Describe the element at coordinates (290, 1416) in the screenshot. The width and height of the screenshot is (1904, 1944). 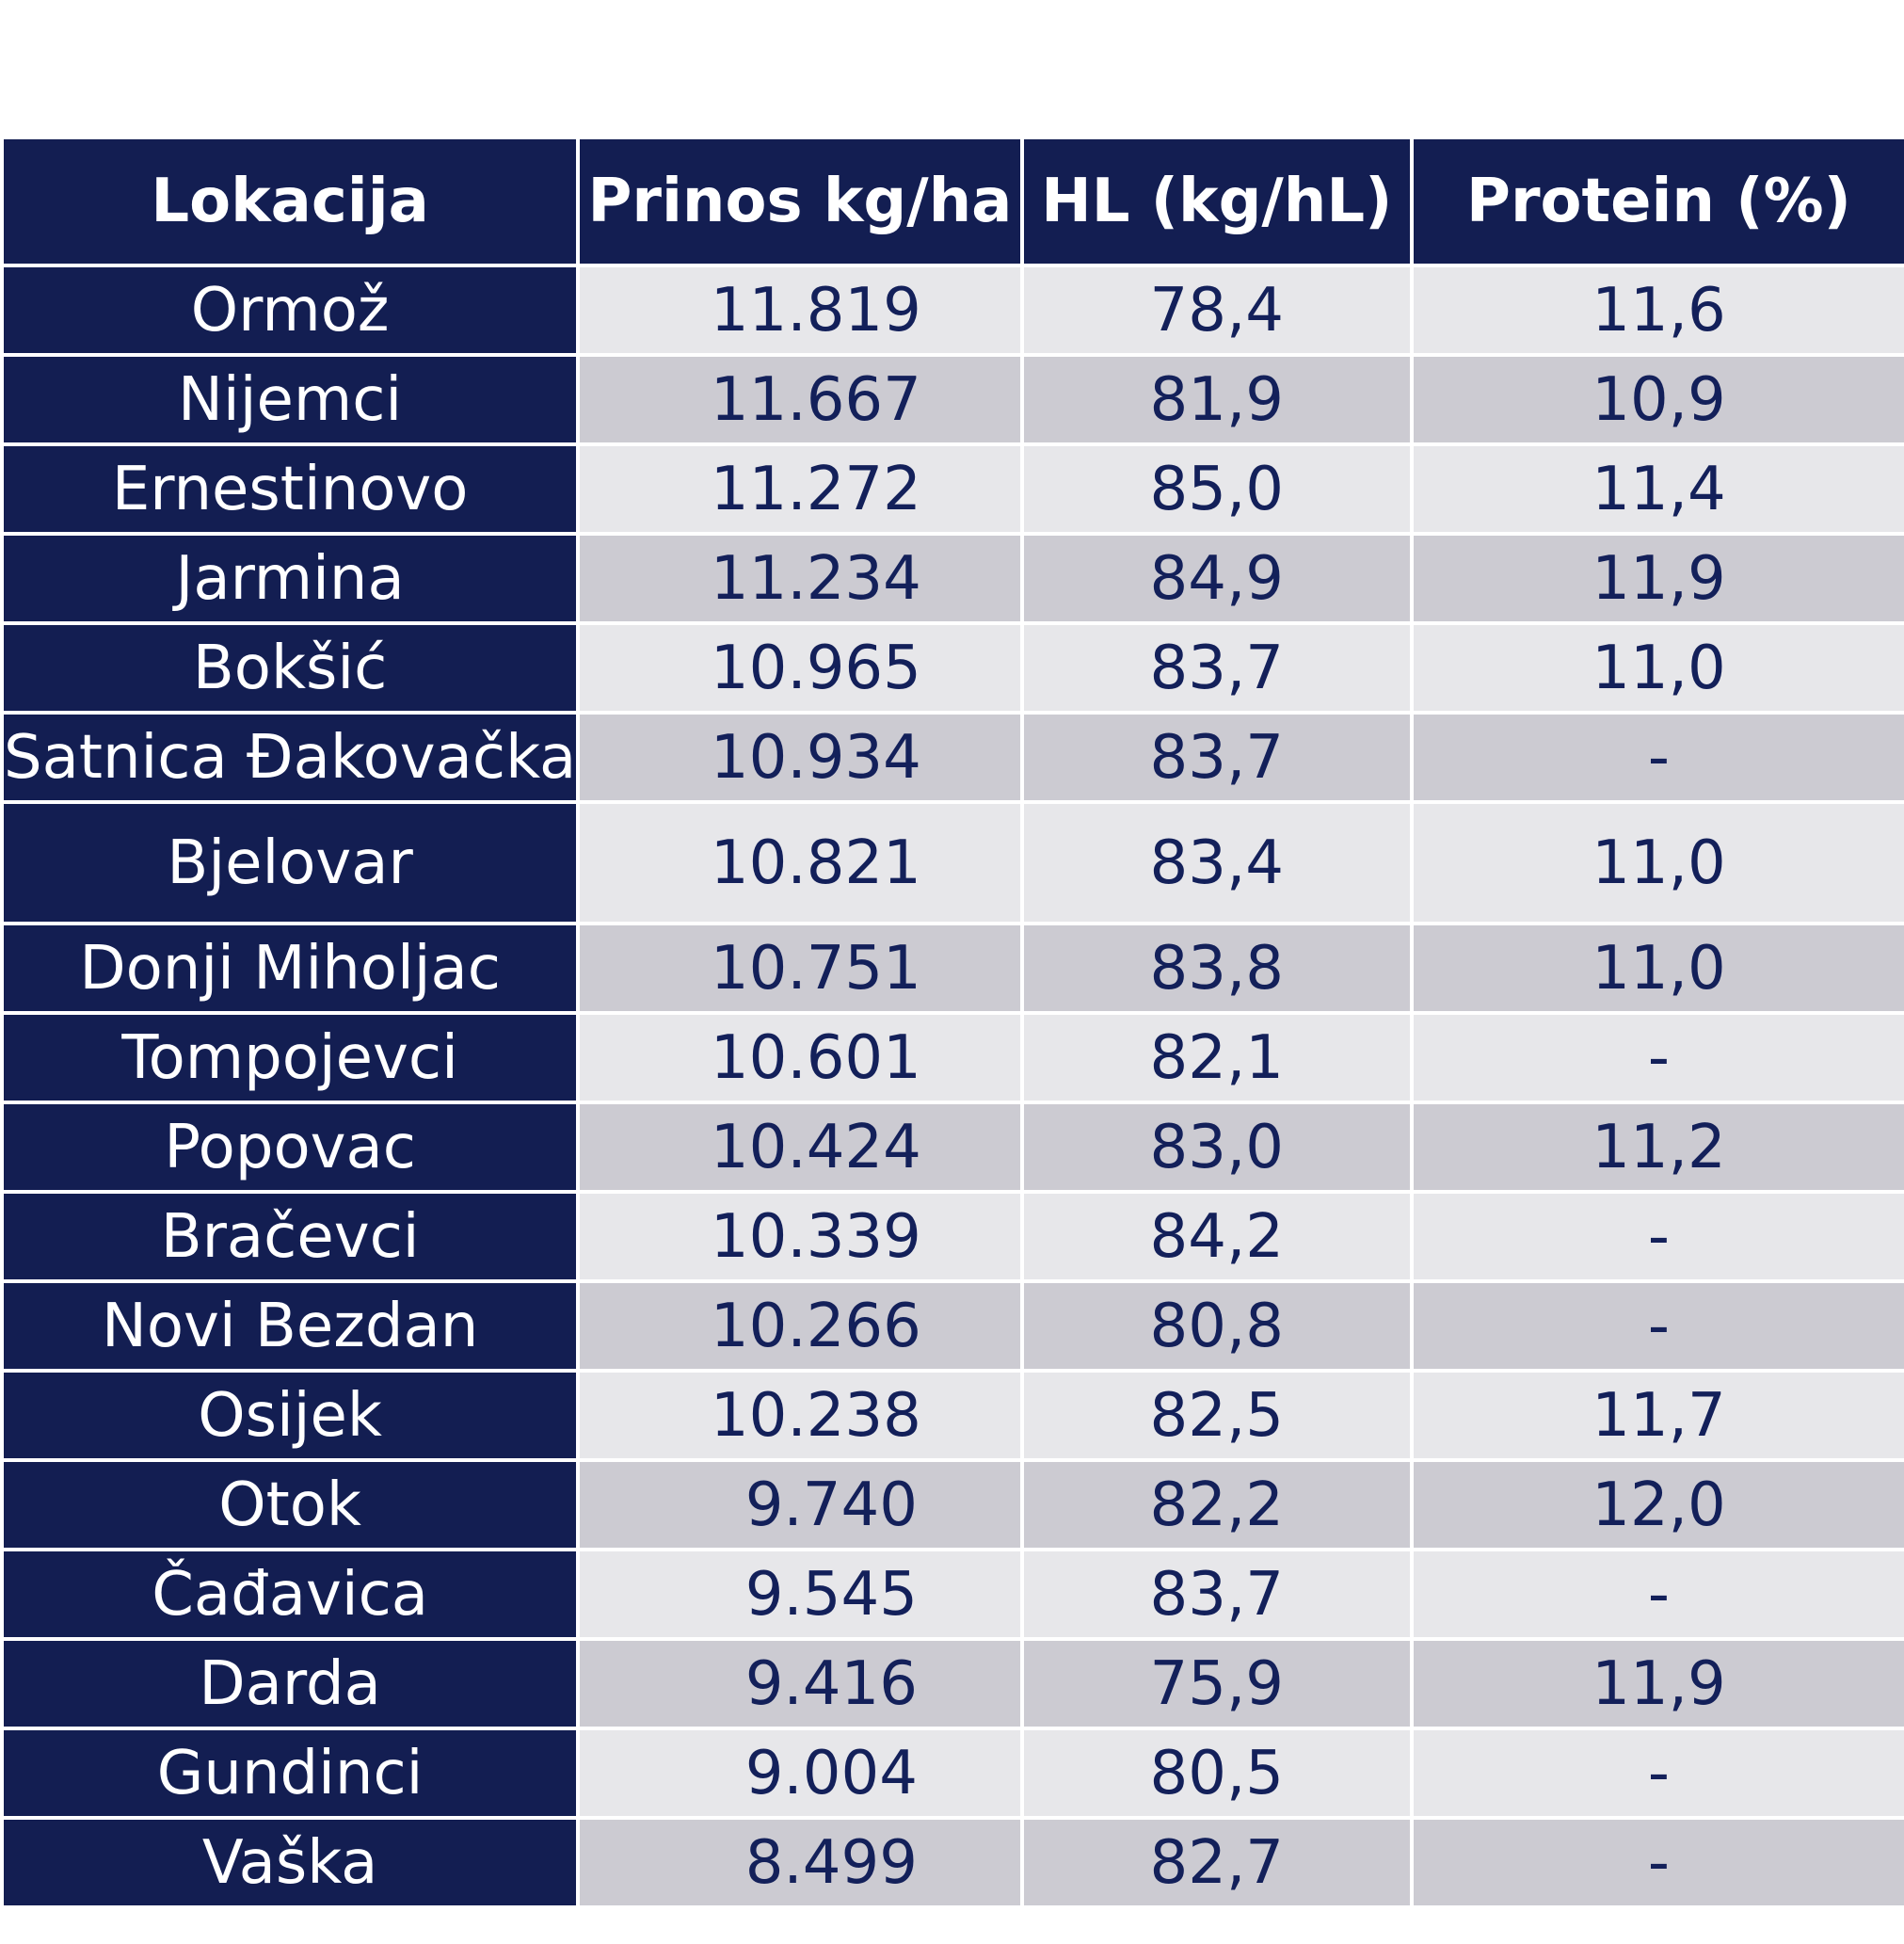
I see `cell-lokacija: Osijek` at that location.